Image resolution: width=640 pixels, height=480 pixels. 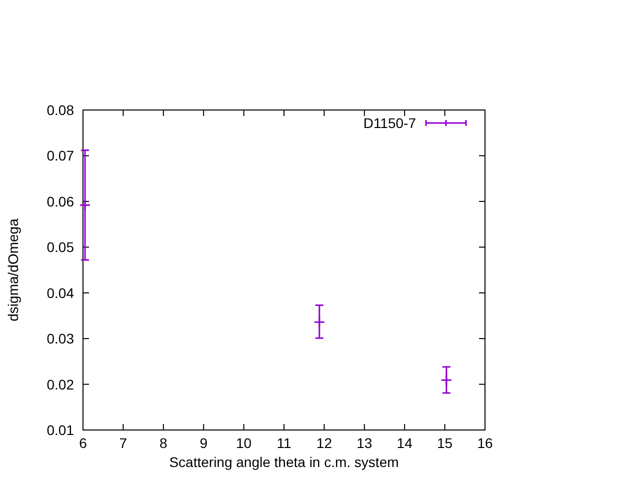 What do you see at coordinates (404, 443) in the screenshot?
I see `x-tick-label: 14` at bounding box center [404, 443].